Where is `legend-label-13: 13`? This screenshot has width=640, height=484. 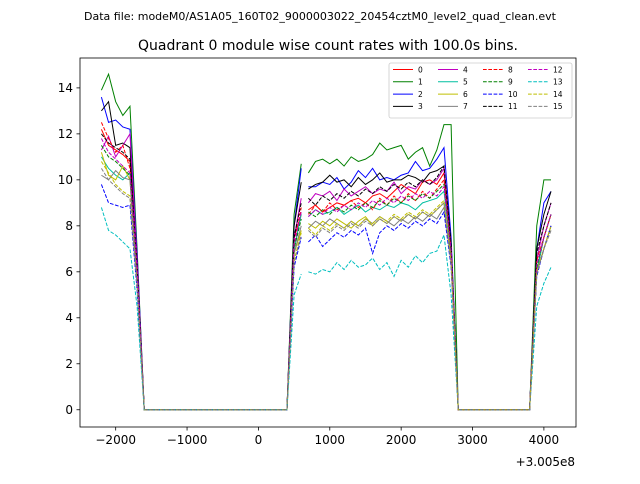
legend-label-13: 13 is located at coordinates (558, 82).